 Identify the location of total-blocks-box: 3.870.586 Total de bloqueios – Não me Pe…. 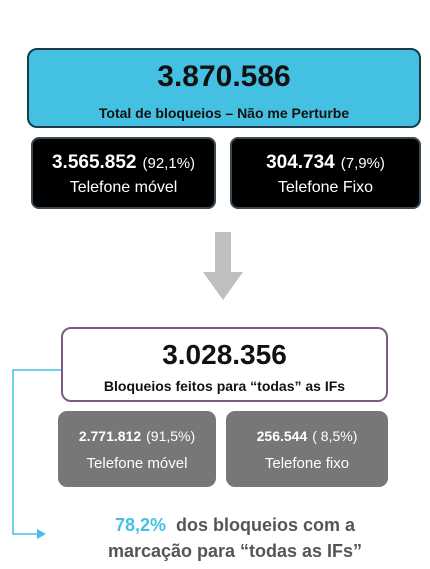
(224, 88).